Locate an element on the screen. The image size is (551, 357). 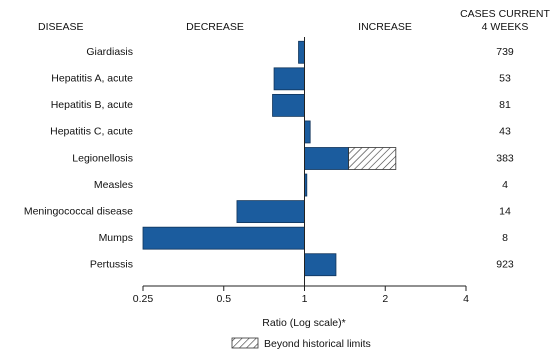
category-label: Hepatitis B, acute is located at coordinates (92, 105).